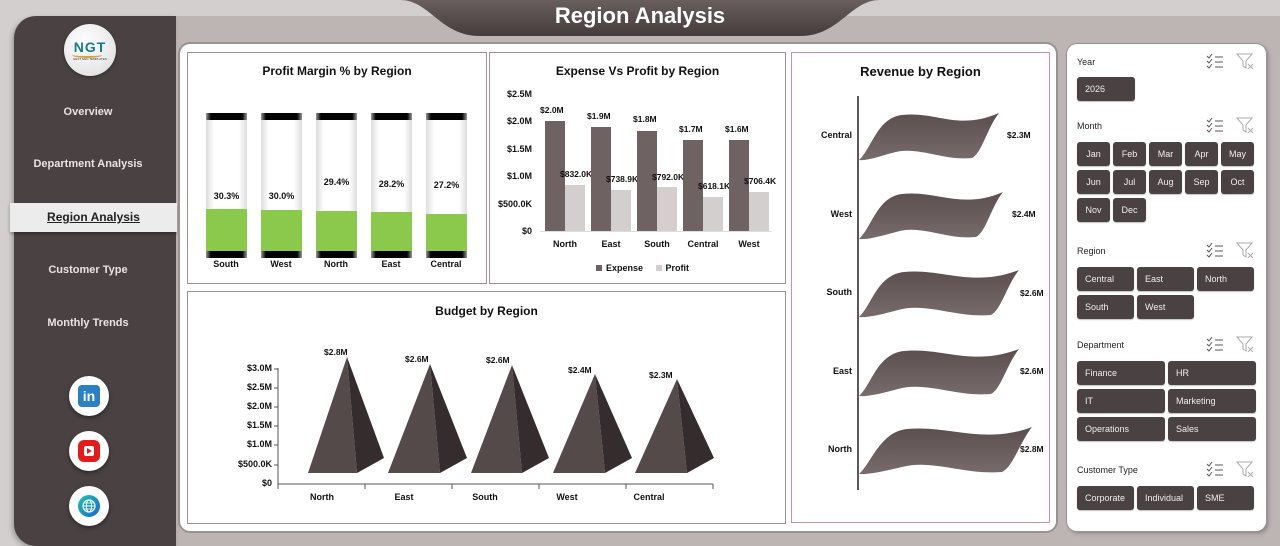 The image size is (1280, 546). I want to click on value-label: $618.1K, so click(714, 186).